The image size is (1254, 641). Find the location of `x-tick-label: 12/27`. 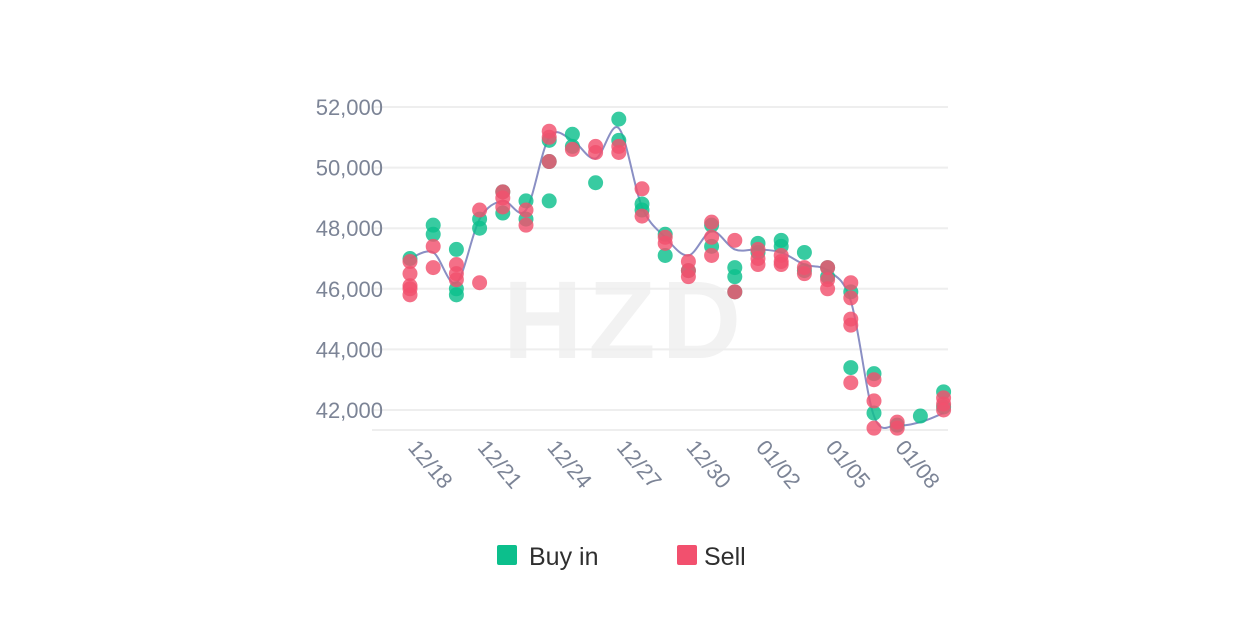

x-tick-label: 12/27 is located at coordinates (639, 464).